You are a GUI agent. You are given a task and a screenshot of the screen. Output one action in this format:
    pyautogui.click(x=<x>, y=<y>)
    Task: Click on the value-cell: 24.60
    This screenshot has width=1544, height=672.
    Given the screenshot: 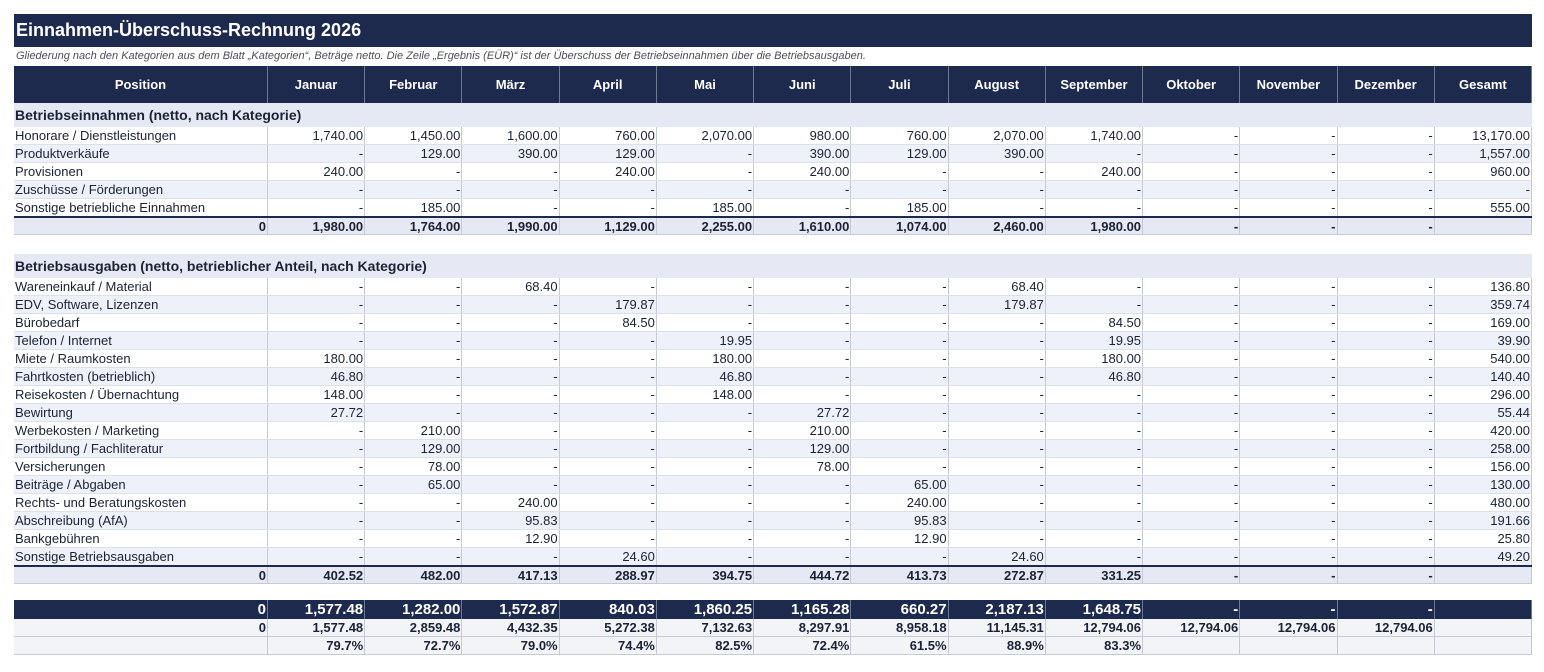 What is the action you would take?
    pyautogui.click(x=608, y=557)
    